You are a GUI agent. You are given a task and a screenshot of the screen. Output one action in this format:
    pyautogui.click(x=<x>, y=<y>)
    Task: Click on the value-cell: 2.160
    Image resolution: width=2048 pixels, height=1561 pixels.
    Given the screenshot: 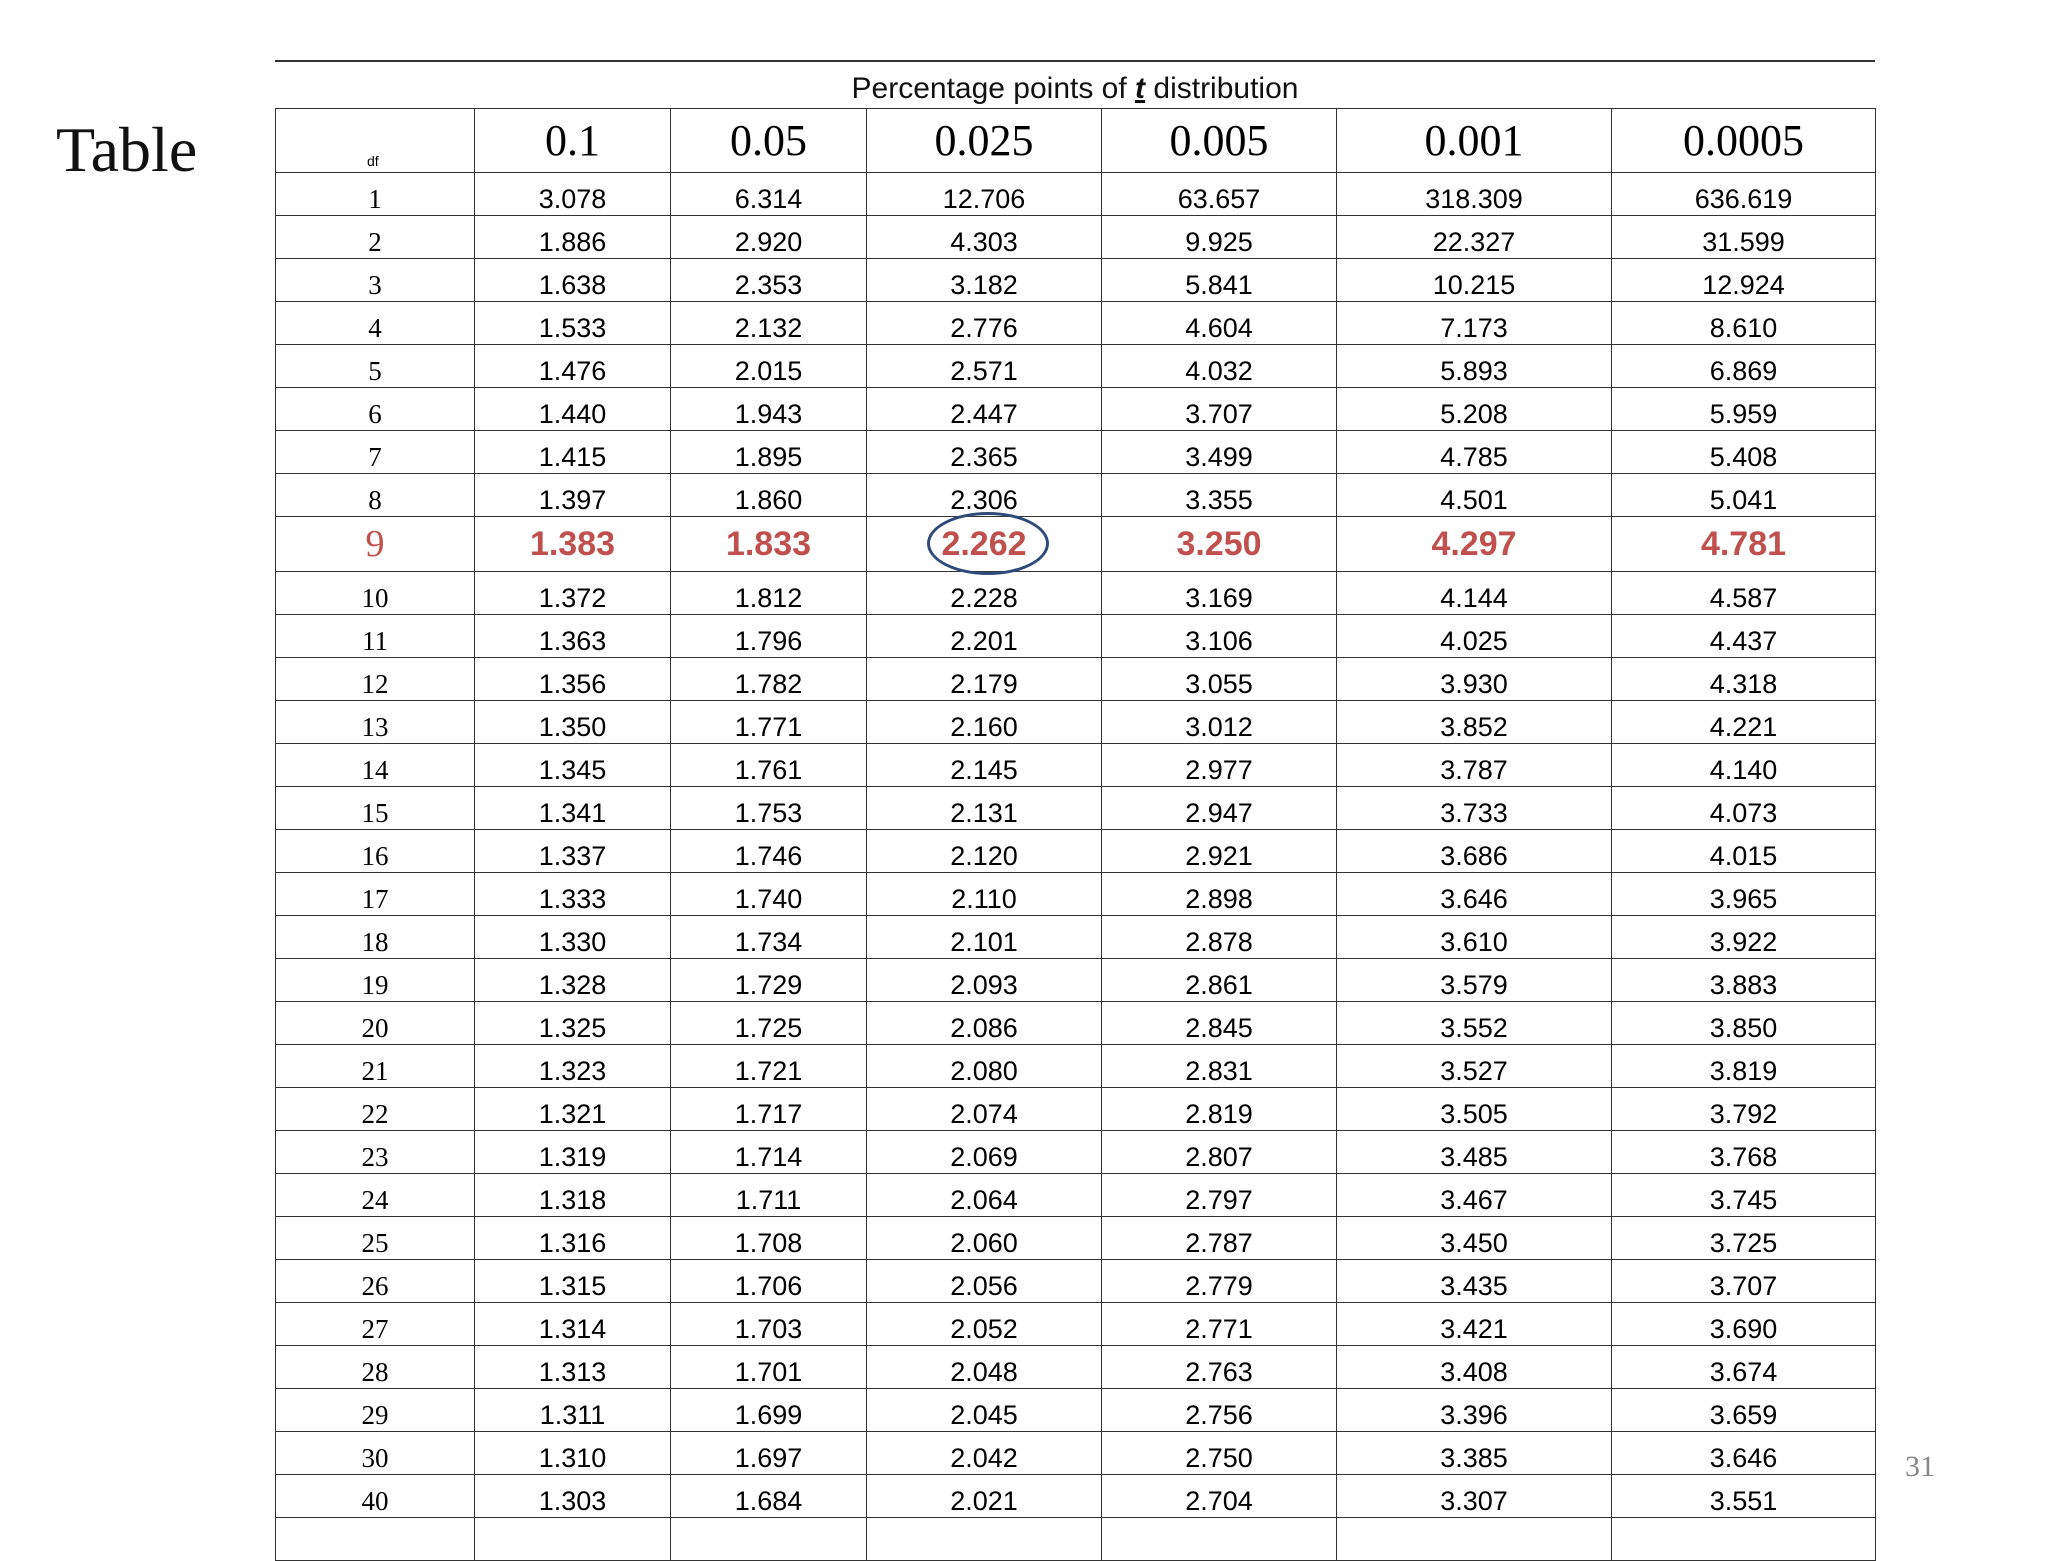 What is the action you would take?
    pyautogui.click(x=984, y=722)
    